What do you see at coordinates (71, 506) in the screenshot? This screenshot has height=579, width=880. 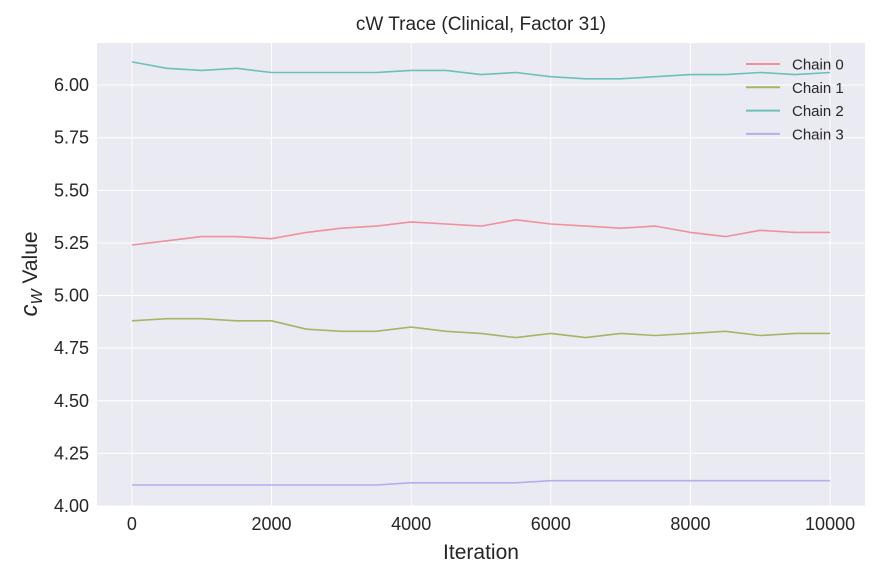 I see `y-tick-label: 4.00` at bounding box center [71, 506].